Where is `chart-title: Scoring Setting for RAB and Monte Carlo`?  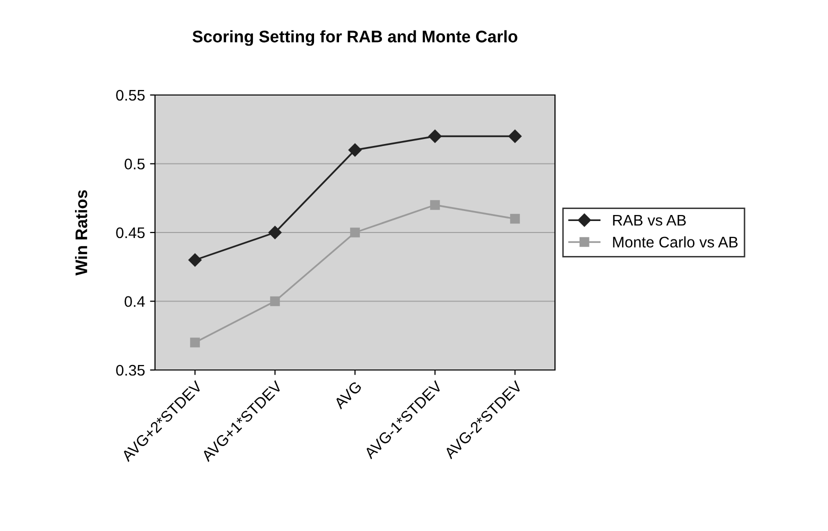
chart-title: Scoring Setting for RAB and Monte Carlo is located at coordinates (355, 38).